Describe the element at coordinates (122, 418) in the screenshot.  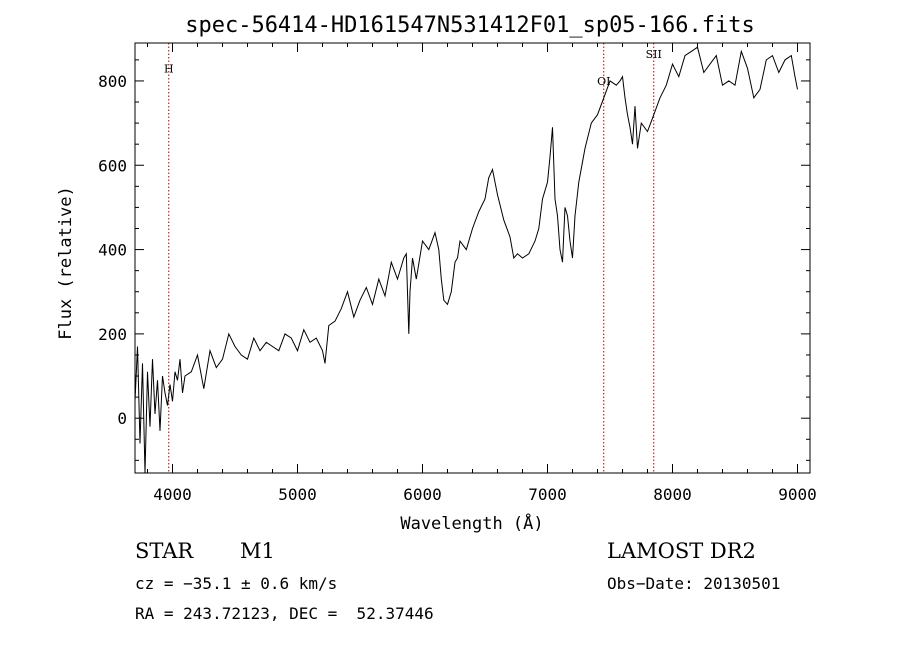
I see `y-tick-label: 0` at that location.